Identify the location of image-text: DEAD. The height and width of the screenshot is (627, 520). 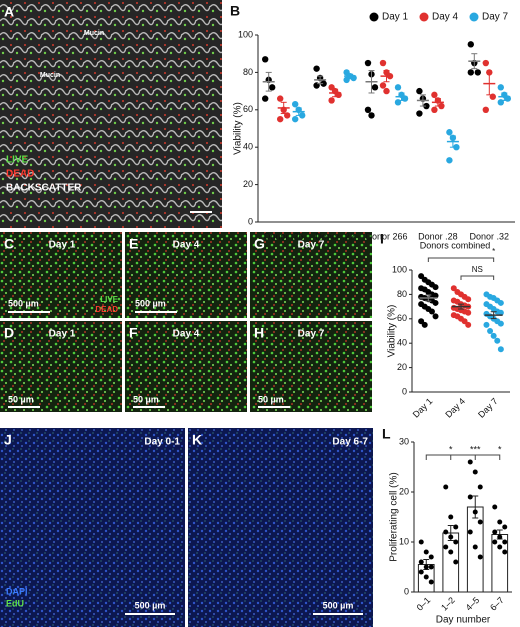
(106, 309).